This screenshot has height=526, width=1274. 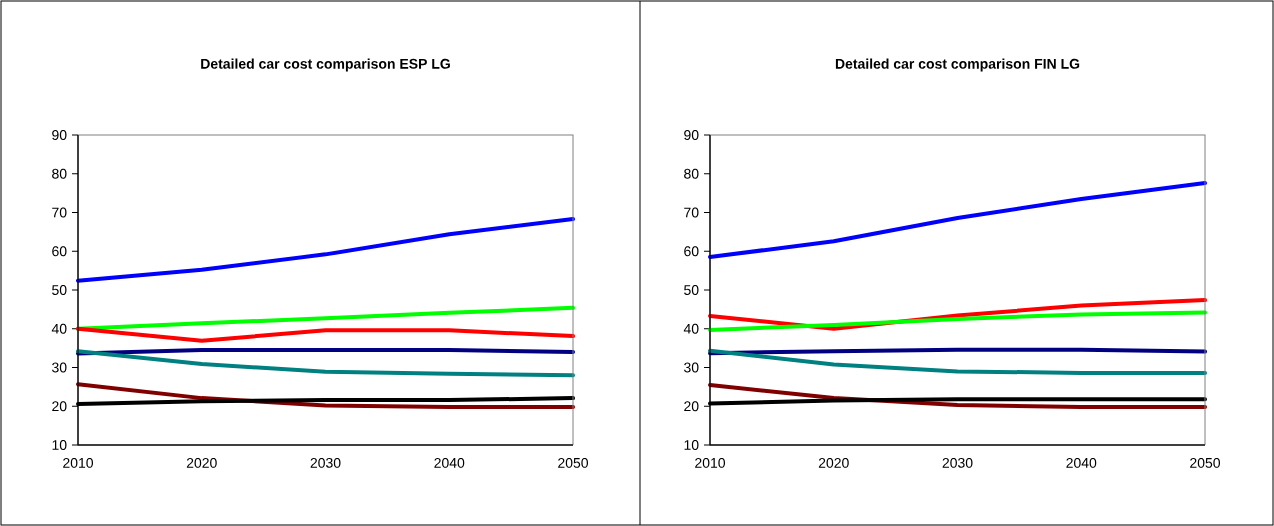 What do you see at coordinates (325, 65) in the screenshot?
I see `chart-title: Detailed car cost comparison ESP LG` at bounding box center [325, 65].